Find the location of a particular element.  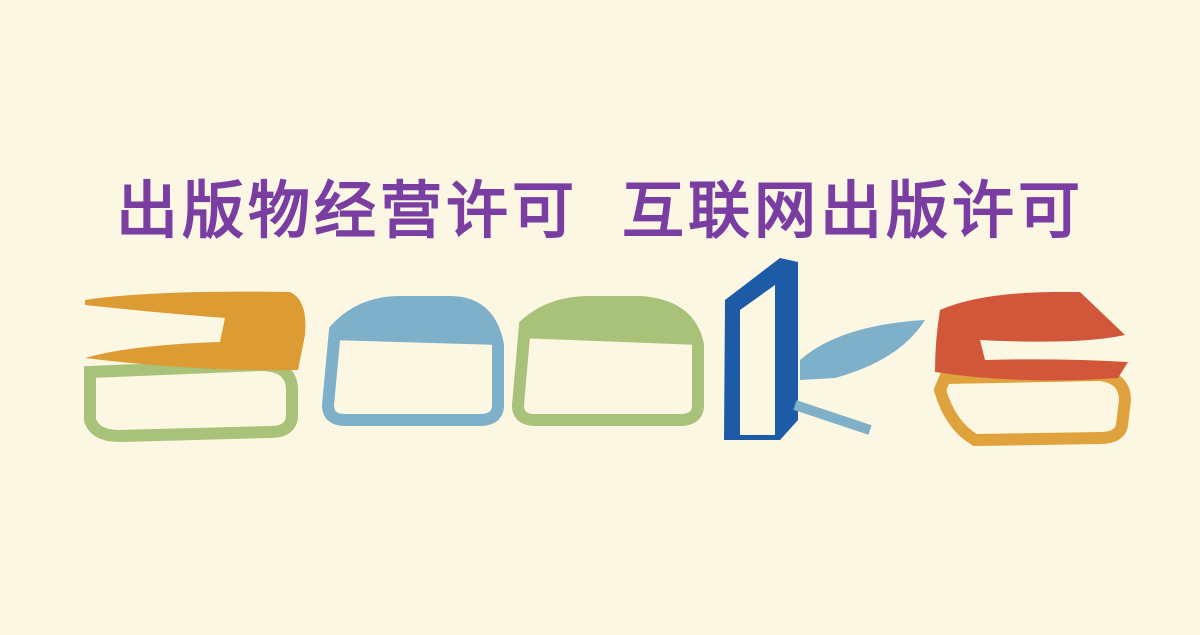

book-b-upper is located at coordinates (195, 331).